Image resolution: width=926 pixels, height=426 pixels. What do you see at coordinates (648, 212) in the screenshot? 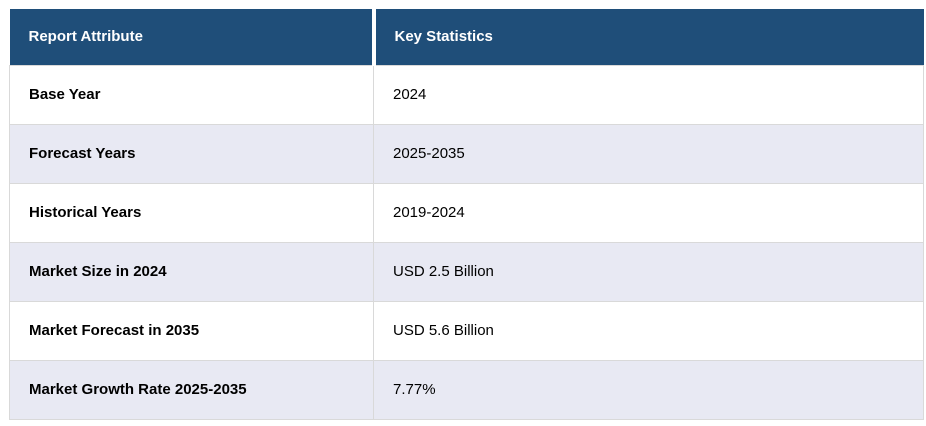
I see `value-cell-historical-years: 2019-2024` at bounding box center [648, 212].